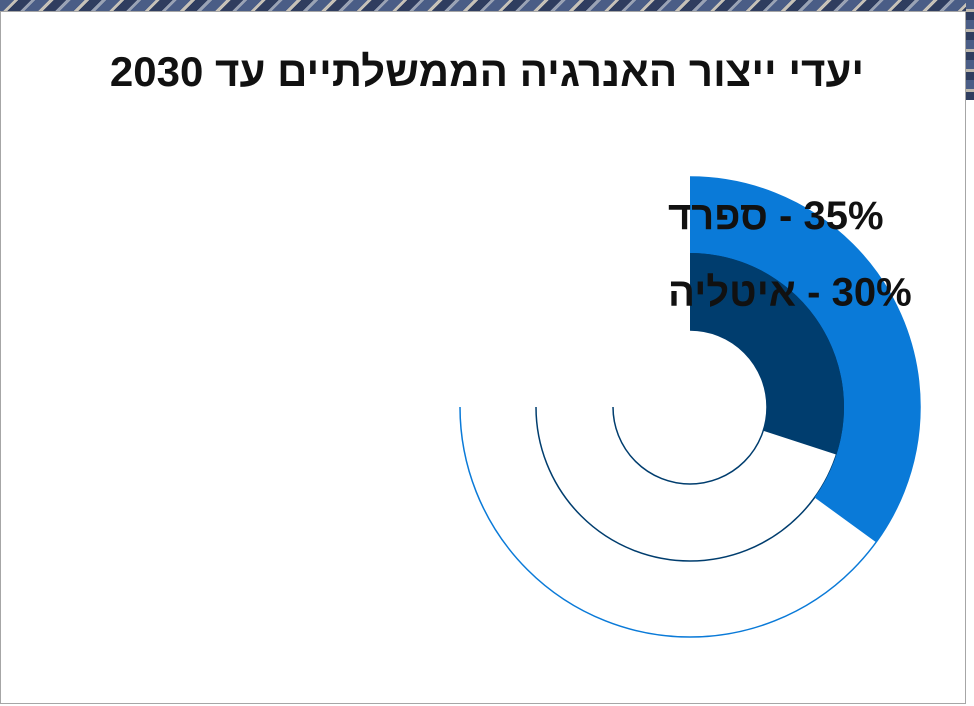  Describe the element at coordinates (790, 293) in the screenshot. I see `series-label-2: 30% - איטליה` at that location.